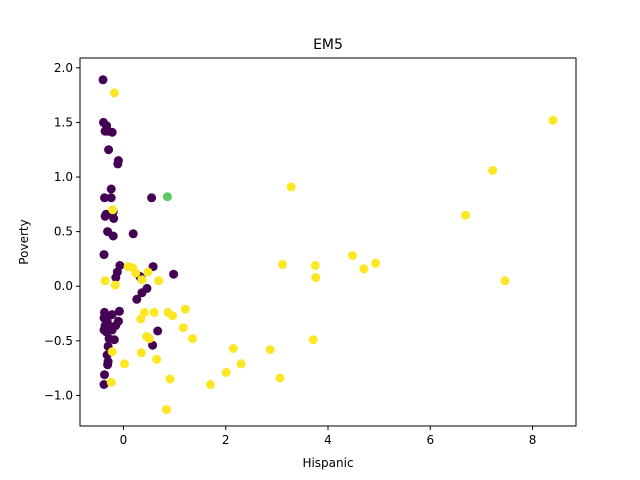  I want to click on y-tick-label: 2.0, so click(63, 68).